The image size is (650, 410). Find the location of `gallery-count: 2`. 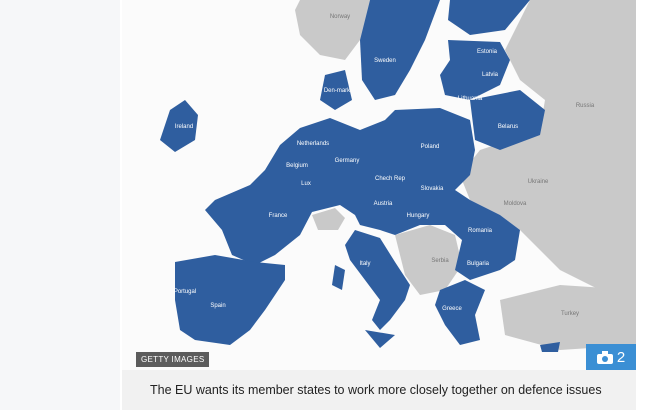

gallery-count: 2 is located at coordinates (611, 357).